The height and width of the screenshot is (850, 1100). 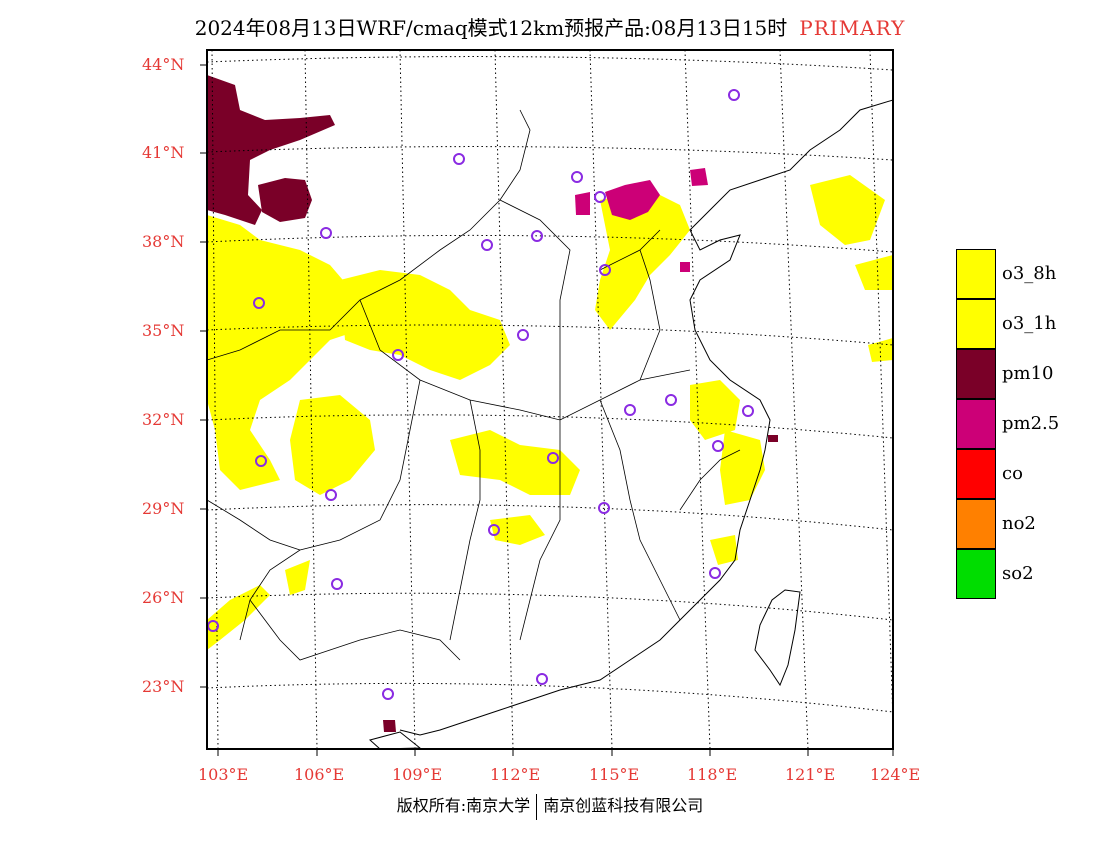 I want to click on lat-label-32n: 32°N, so click(x=163, y=419).